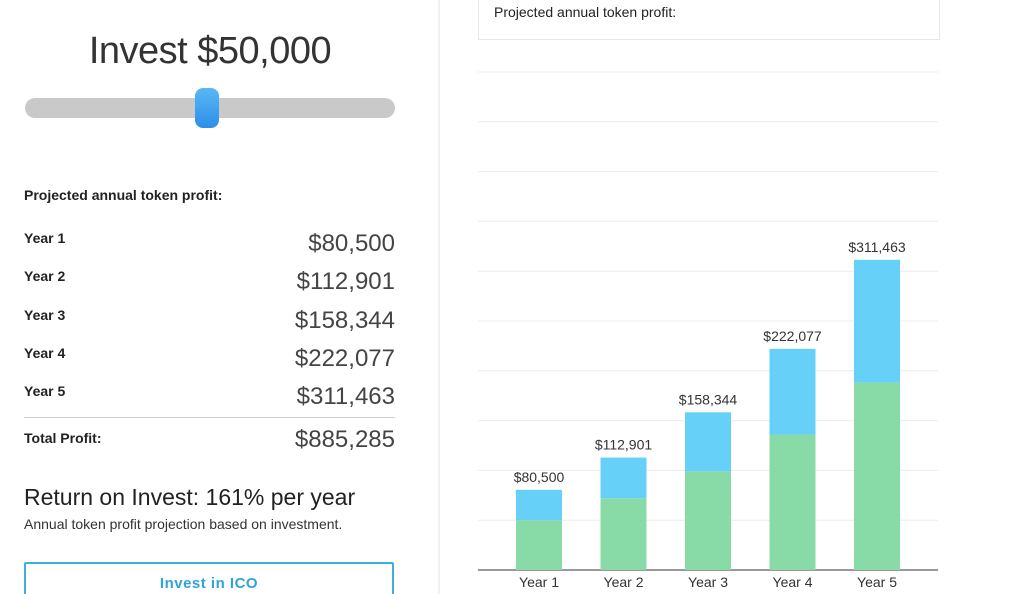 The height and width of the screenshot is (594, 1029). What do you see at coordinates (123, 195) in the screenshot?
I see `profit-section-heading: Projected annual token profit:` at bounding box center [123, 195].